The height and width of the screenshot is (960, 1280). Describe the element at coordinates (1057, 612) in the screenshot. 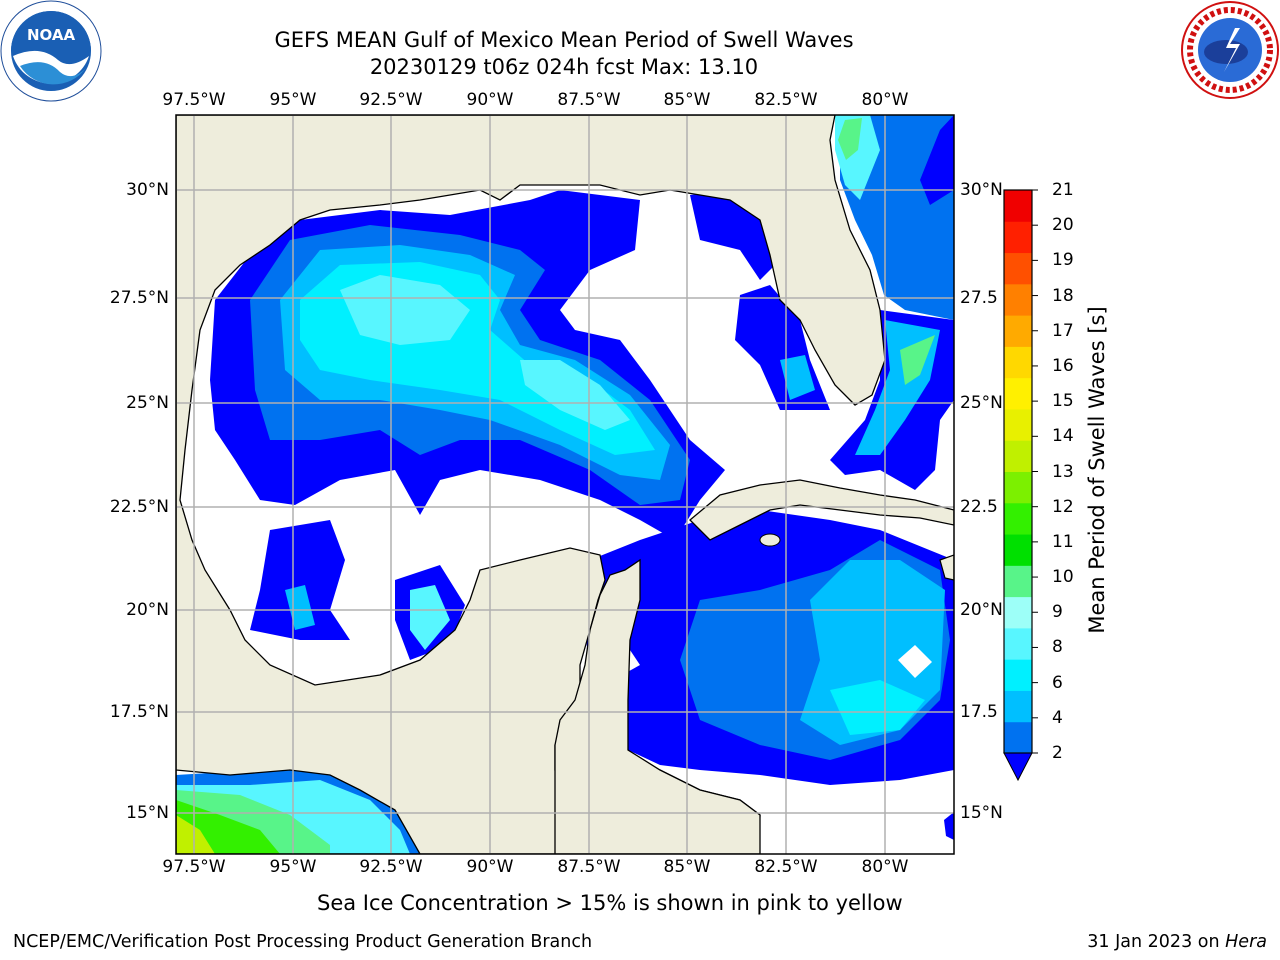

I see `colorbar-tick-label: 9` at that location.